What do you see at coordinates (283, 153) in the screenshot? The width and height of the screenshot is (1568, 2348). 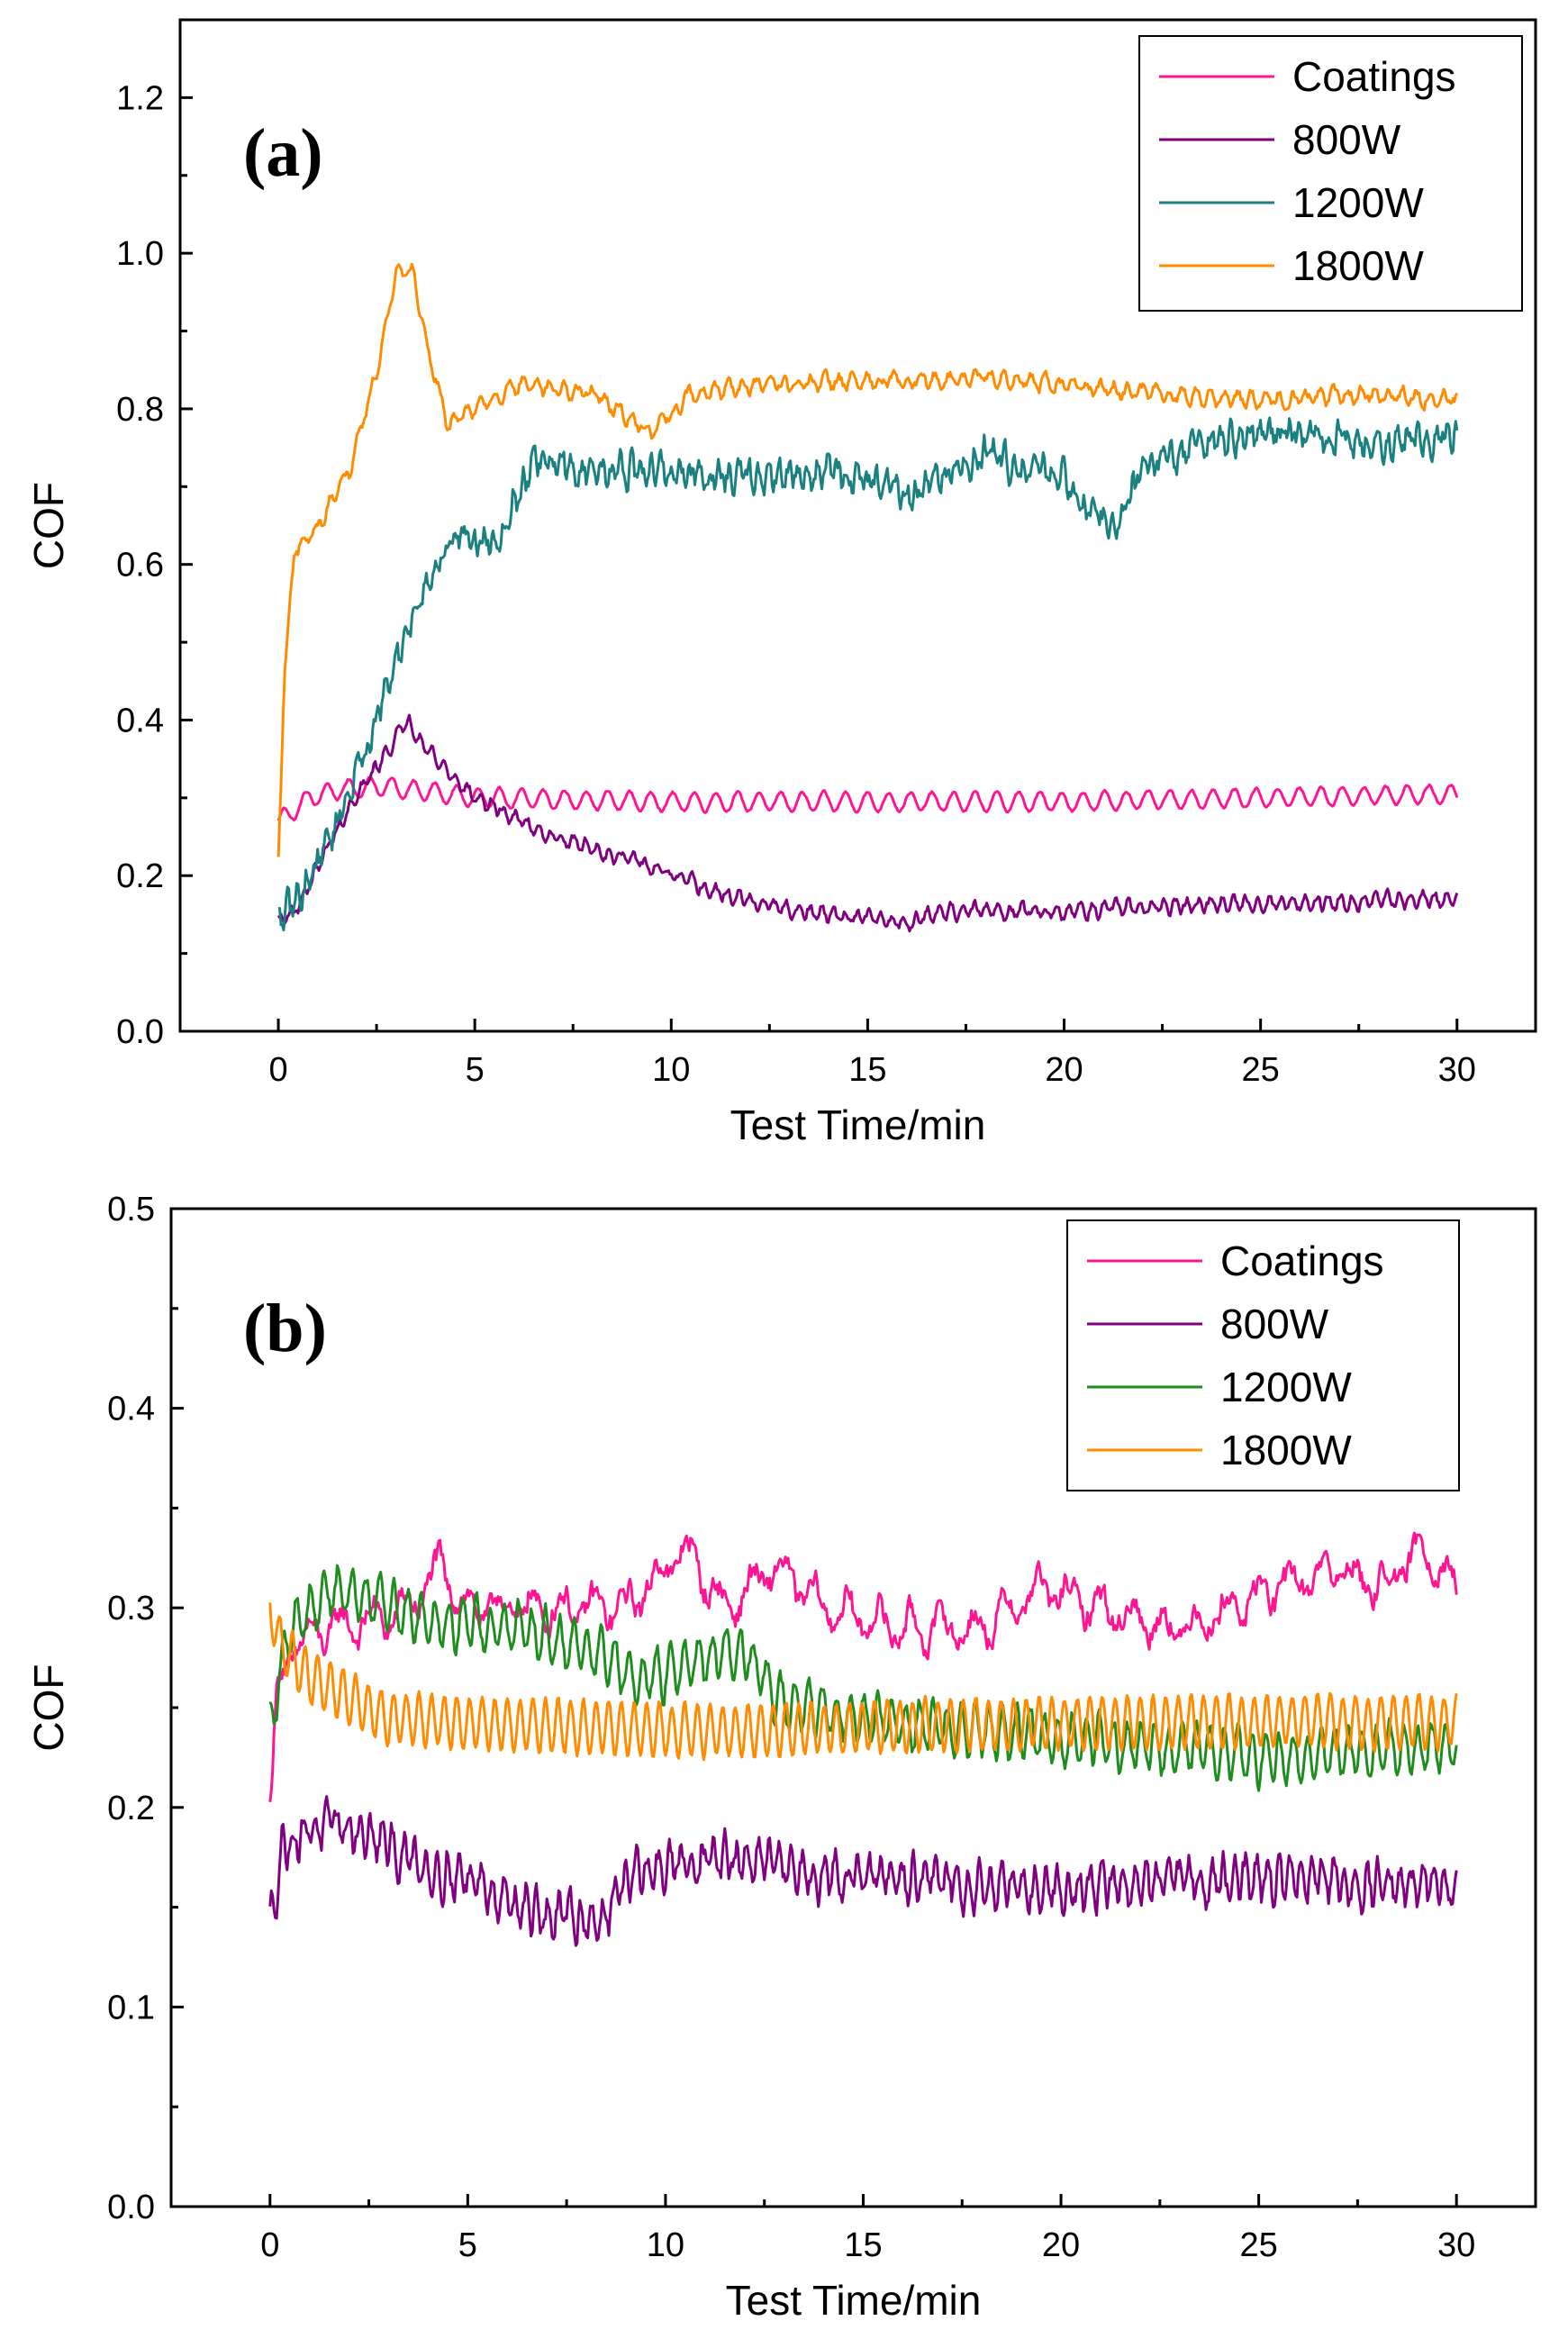 I see `panel-label: (a)` at bounding box center [283, 153].